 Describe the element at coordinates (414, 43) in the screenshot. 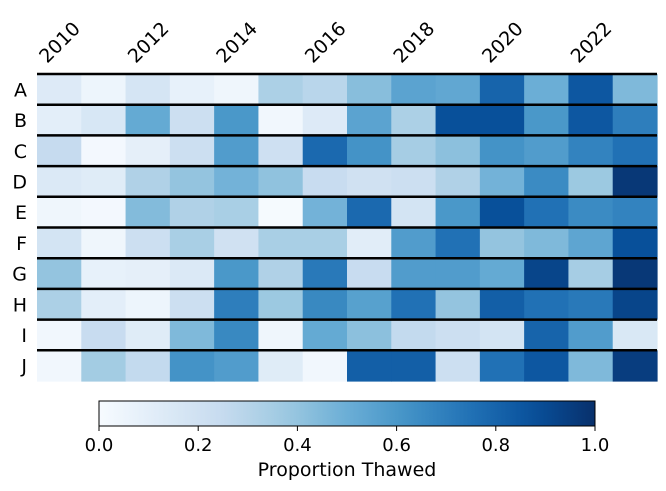

I see `x-tick-label: 2018` at that location.